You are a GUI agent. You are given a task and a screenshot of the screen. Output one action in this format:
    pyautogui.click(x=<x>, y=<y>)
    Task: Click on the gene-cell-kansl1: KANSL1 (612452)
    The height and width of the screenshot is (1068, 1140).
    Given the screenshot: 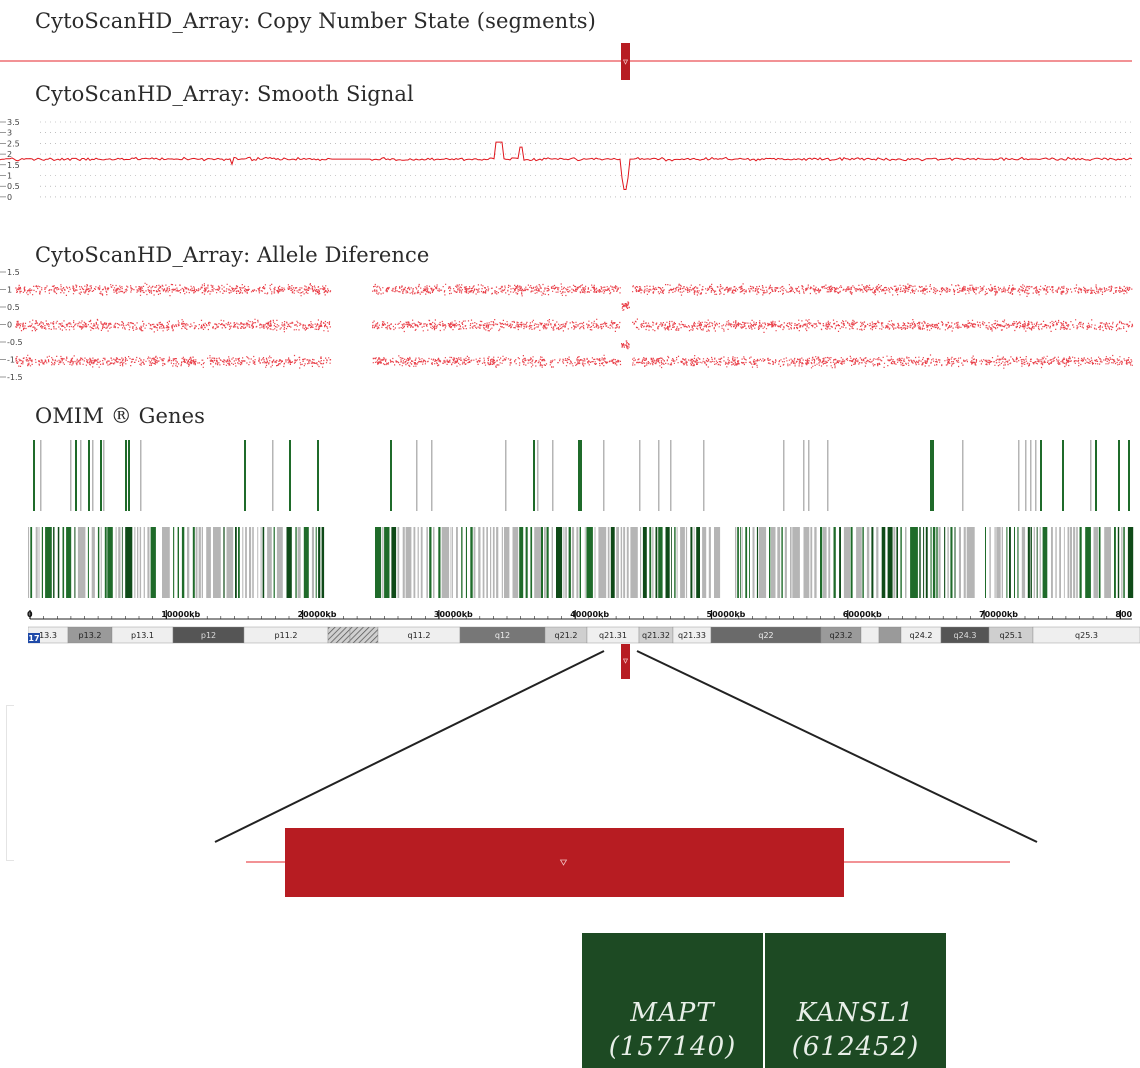 What is the action you would take?
    pyautogui.click(x=854, y=1000)
    